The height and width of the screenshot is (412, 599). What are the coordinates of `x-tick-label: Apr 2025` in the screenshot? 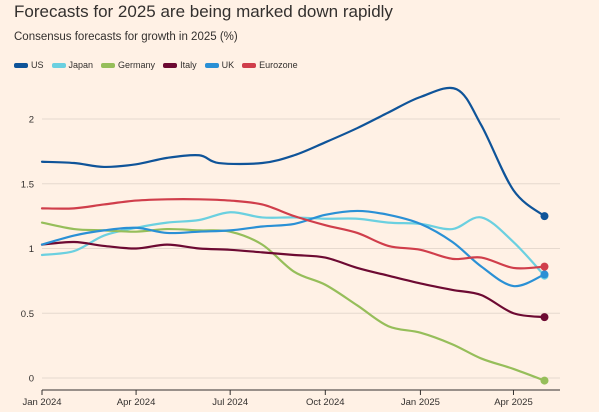 It's located at (513, 402).